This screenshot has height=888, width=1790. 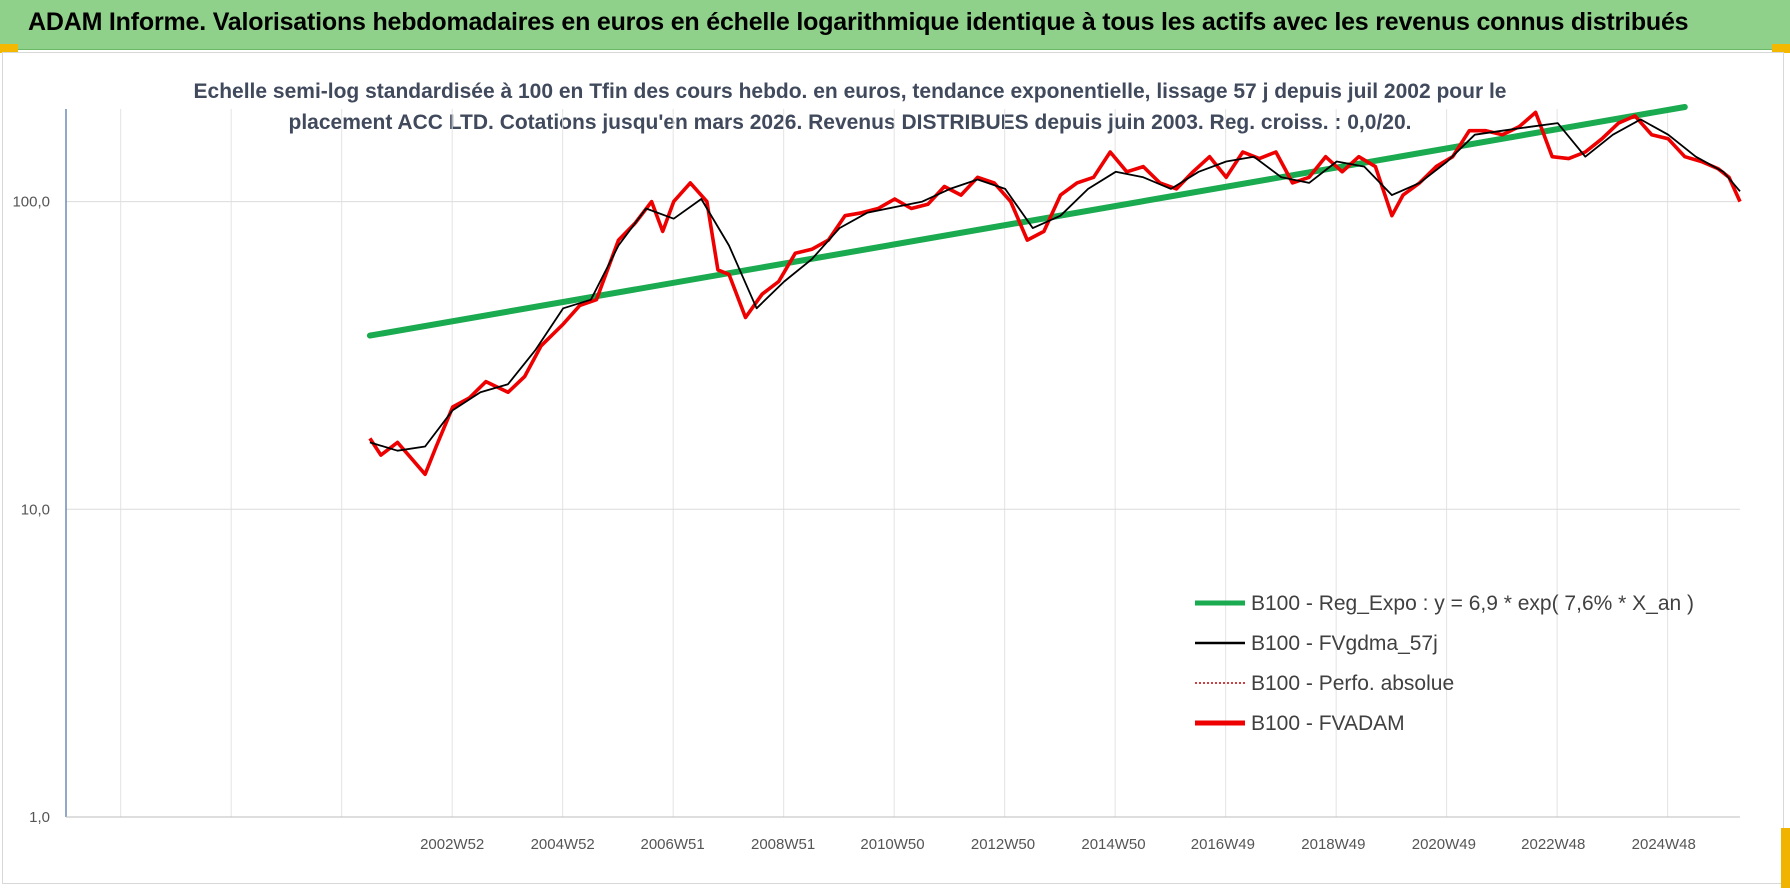 I want to click on x-tick-label: 2002W52, so click(x=452, y=844).